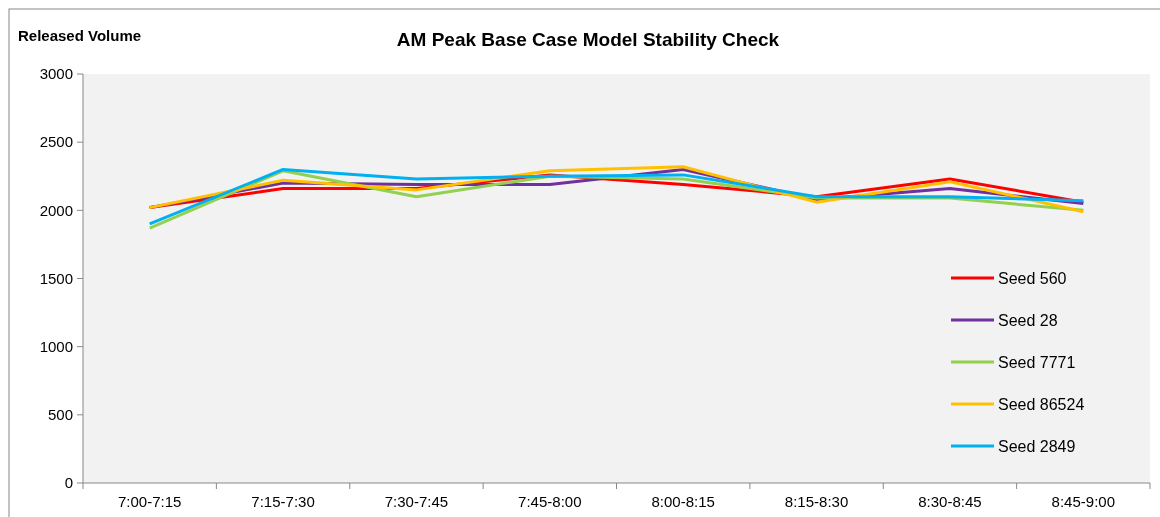 This screenshot has width=1160, height=517. What do you see at coordinates (56, 278) in the screenshot?
I see `y-tick-label: 1500` at bounding box center [56, 278].